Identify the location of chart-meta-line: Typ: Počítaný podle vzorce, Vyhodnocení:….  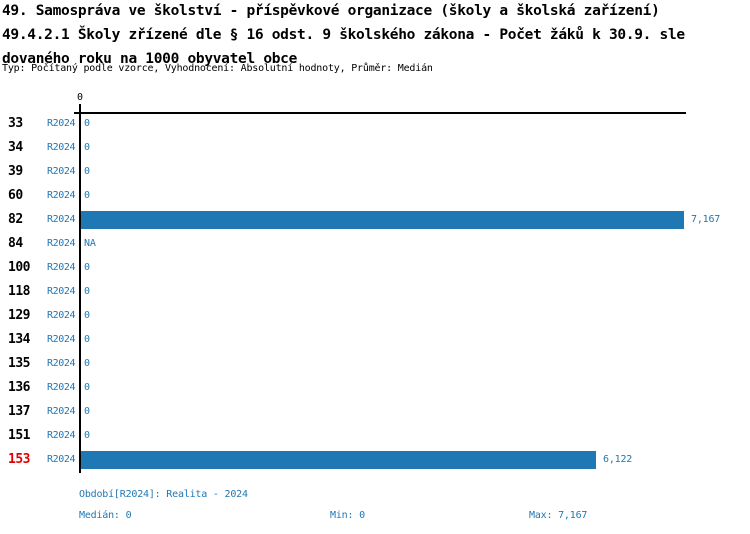
(217, 68).